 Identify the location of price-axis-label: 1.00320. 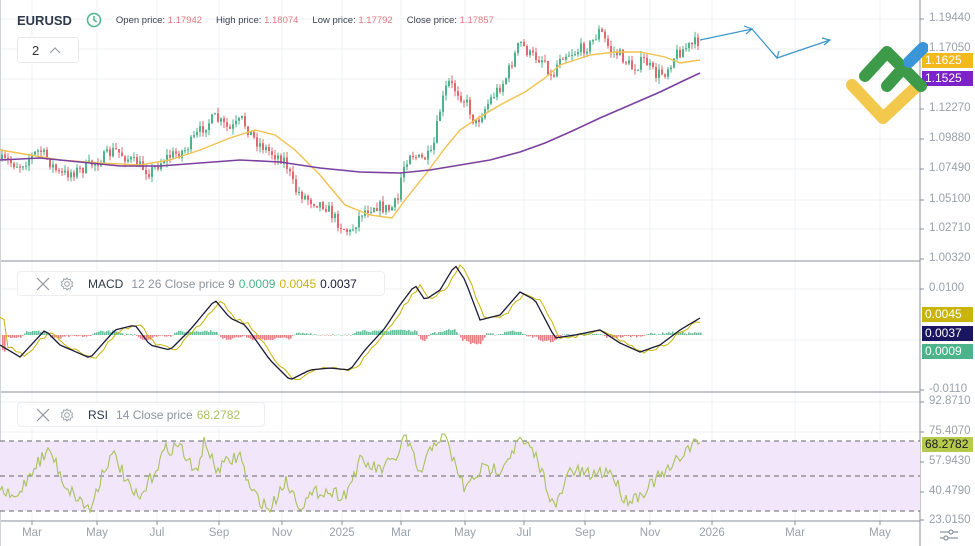
(950, 258).